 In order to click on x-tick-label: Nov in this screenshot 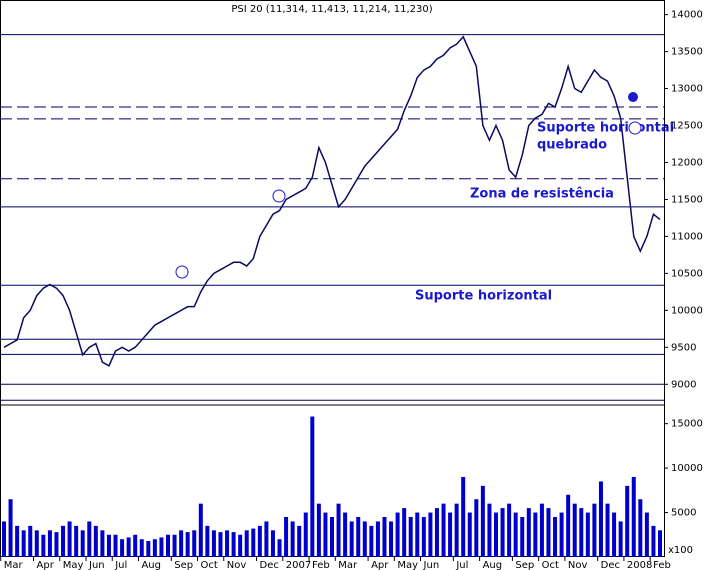, I will do `click(237, 565)`.